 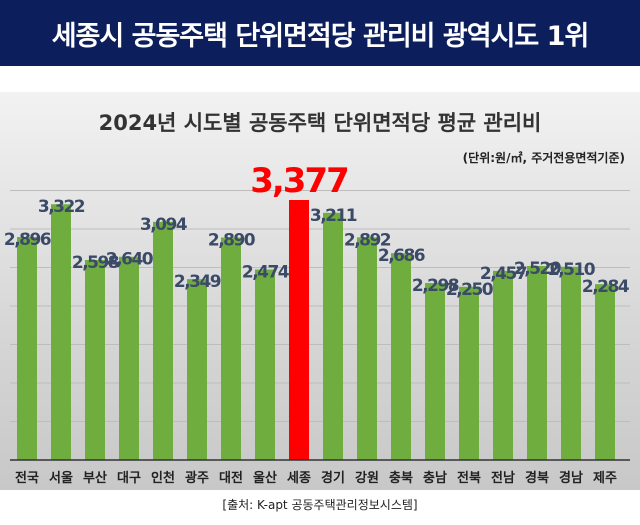 What do you see at coordinates (503, 365) in the screenshot?
I see `bar-전남` at bounding box center [503, 365].